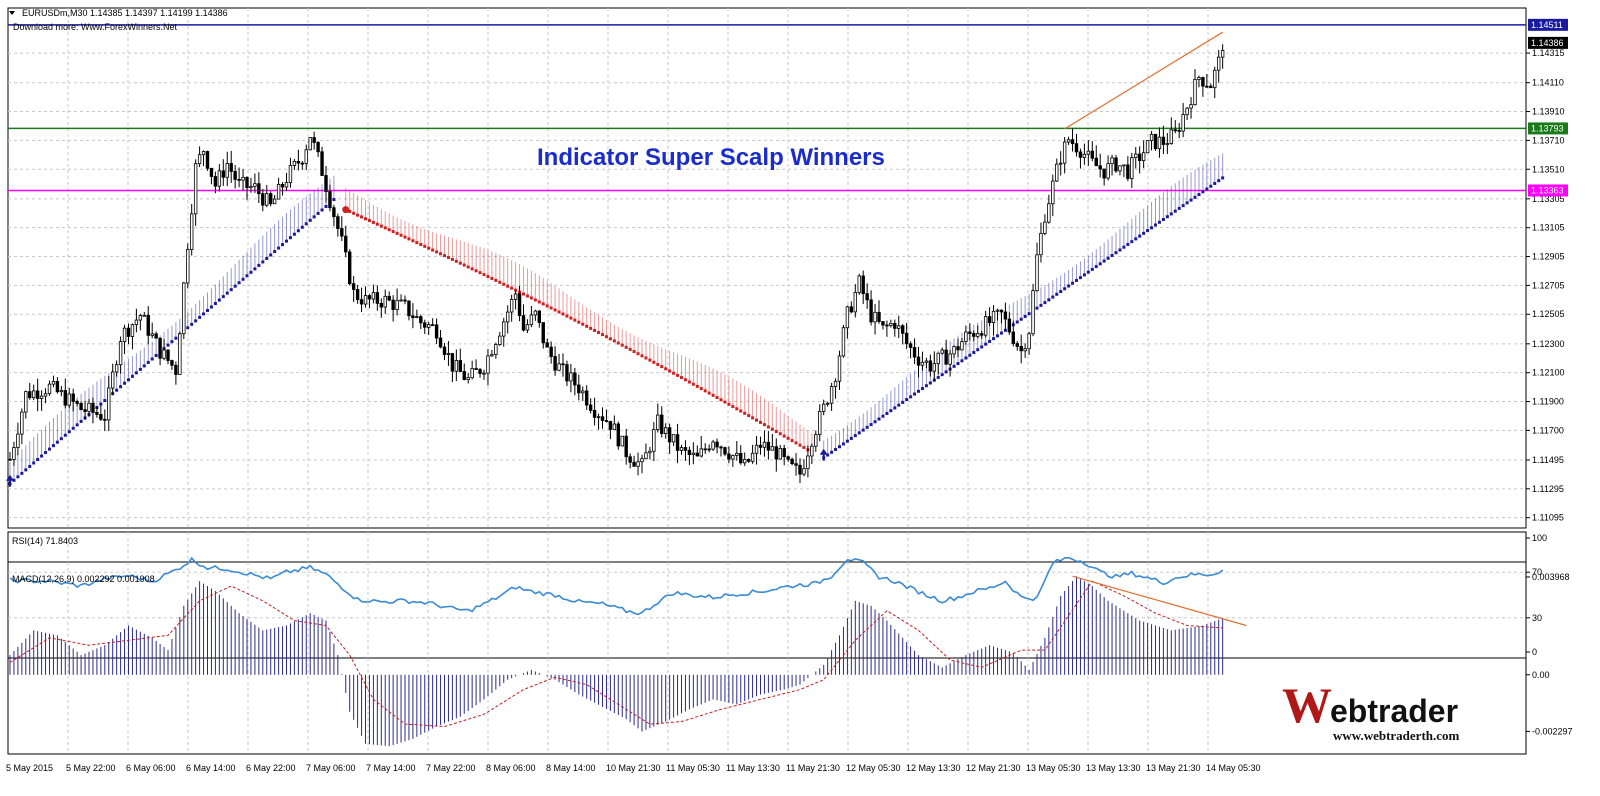 This screenshot has height=796, width=1600. I want to click on arrow-up-icon, so click(823, 454).